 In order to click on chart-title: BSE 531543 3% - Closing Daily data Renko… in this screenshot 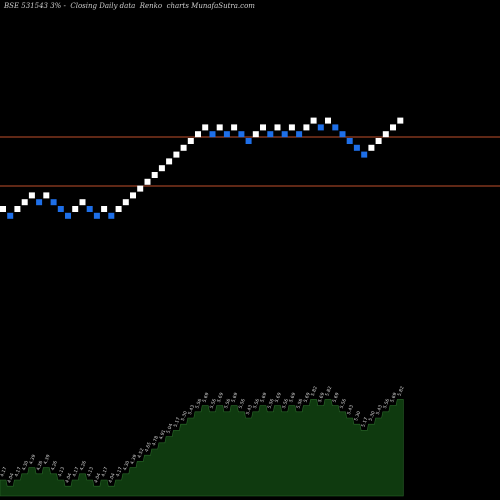, I will do `click(129, 6)`.